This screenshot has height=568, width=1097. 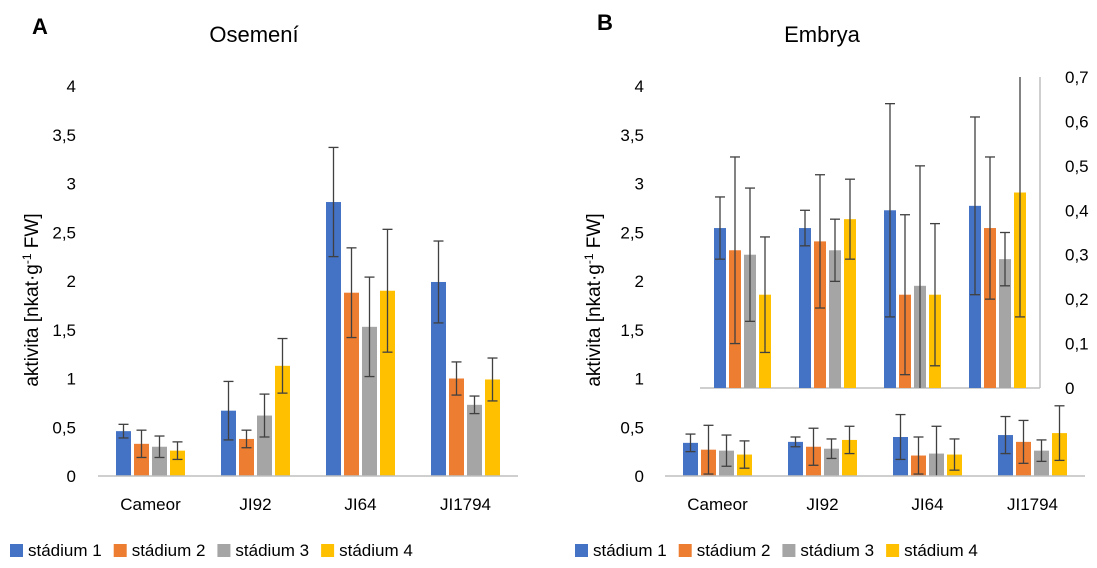 What do you see at coordinates (64, 281) in the screenshot?
I see `panel-a-y-ticks: 0 0,5 1 1,5 2 2,5 3 3,5 4` at bounding box center [64, 281].